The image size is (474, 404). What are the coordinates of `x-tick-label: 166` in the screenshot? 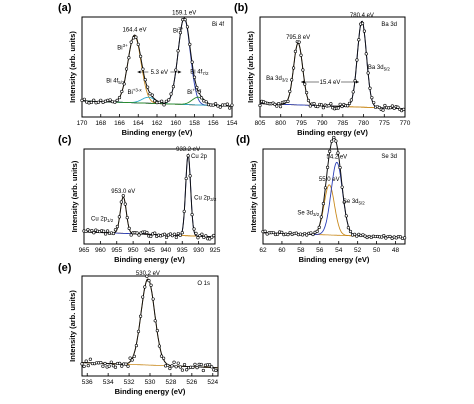 It's located at (119, 123).